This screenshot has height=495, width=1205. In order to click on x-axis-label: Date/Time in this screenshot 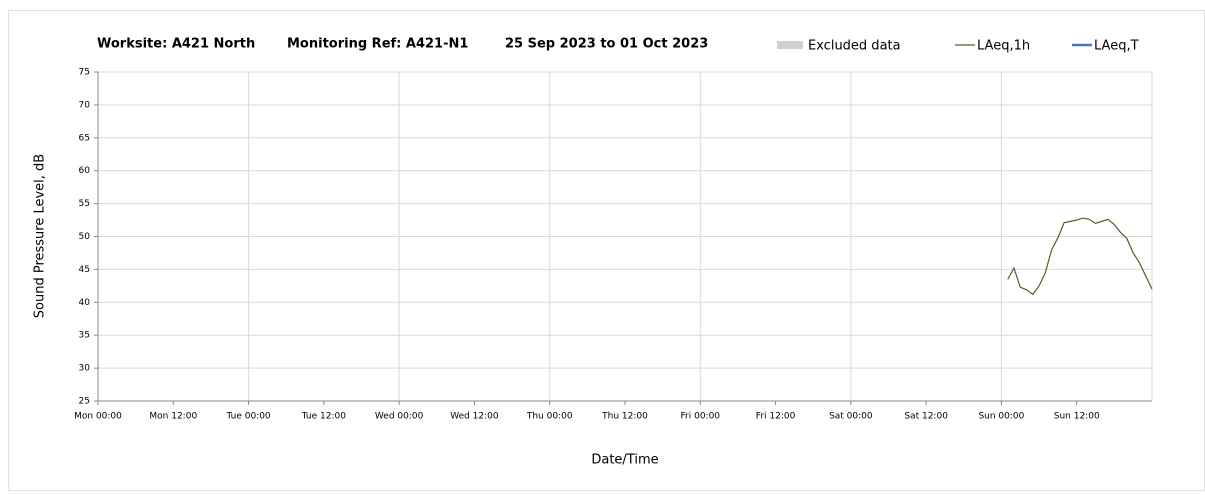, I will do `click(624, 460)`.